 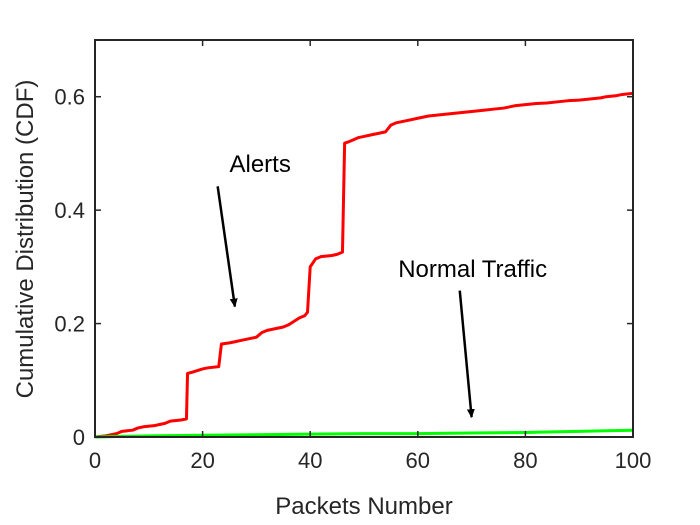 What do you see at coordinates (69, 210) in the screenshot?
I see `y-tick-label: 0.4` at bounding box center [69, 210].